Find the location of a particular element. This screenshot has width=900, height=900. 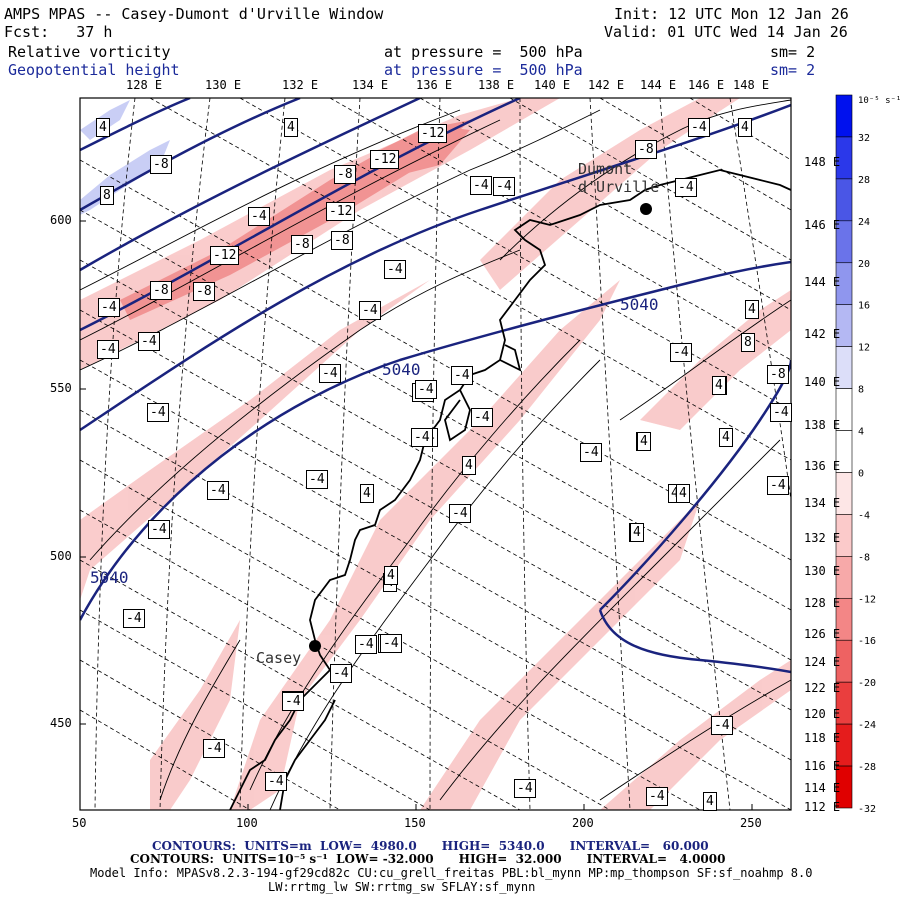

colorbar-label: 16 is located at coordinates (864, 306).